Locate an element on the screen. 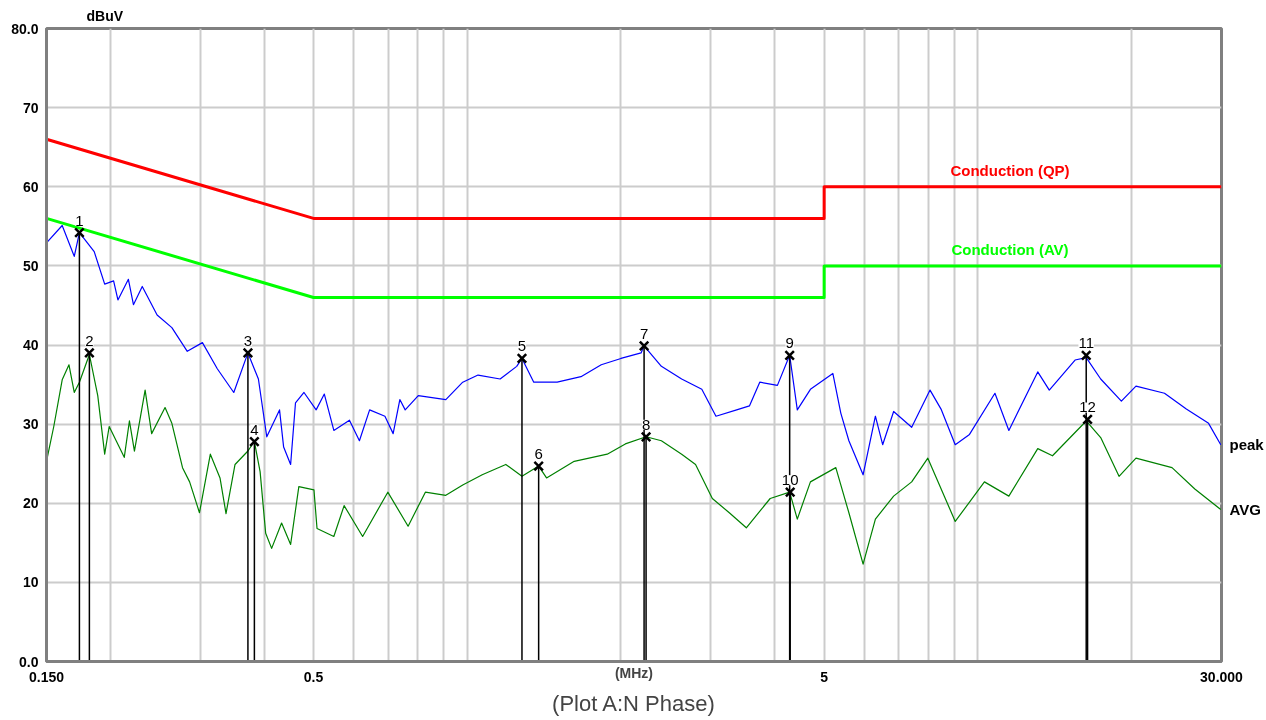 This screenshot has width=1266, height=720. x-tick-label: 0.5 is located at coordinates (313, 676).